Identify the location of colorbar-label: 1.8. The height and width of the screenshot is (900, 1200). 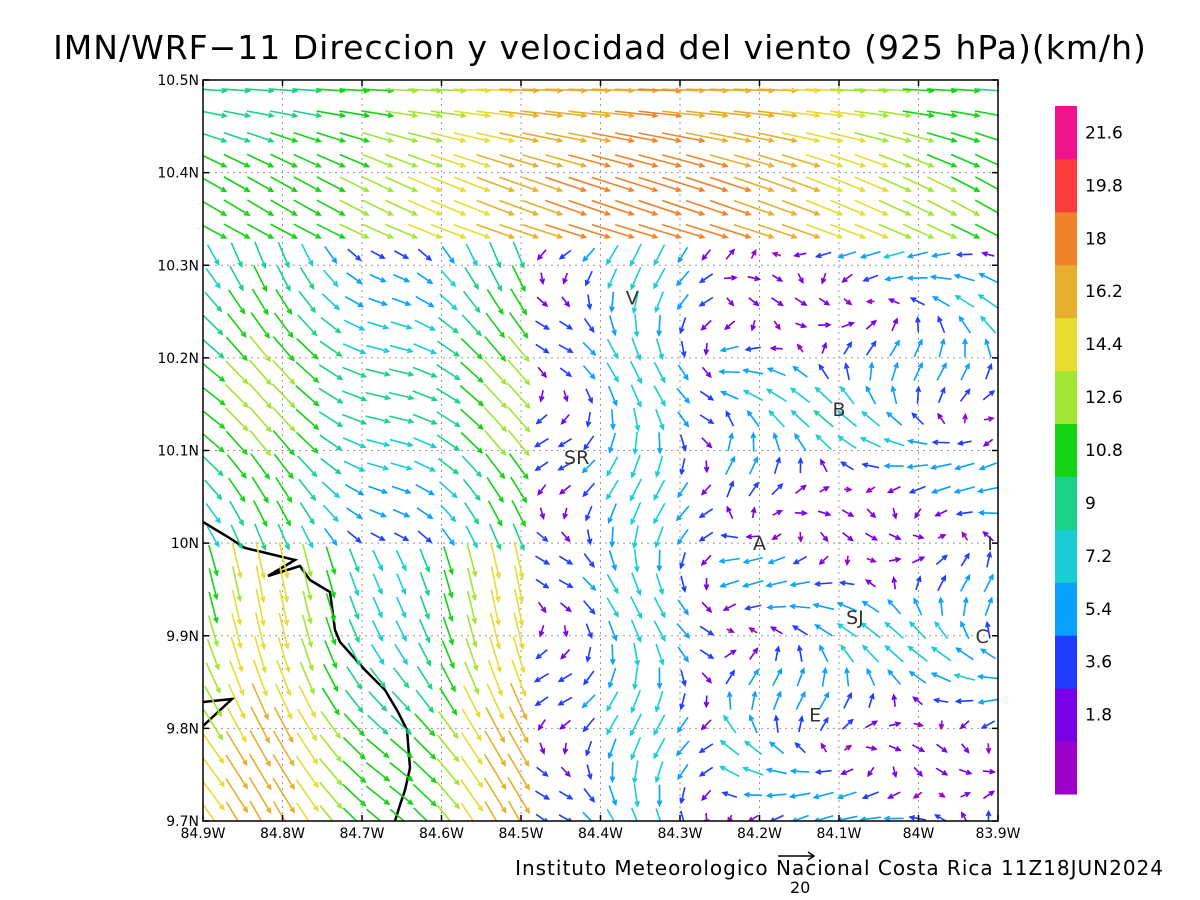
(1098, 716).